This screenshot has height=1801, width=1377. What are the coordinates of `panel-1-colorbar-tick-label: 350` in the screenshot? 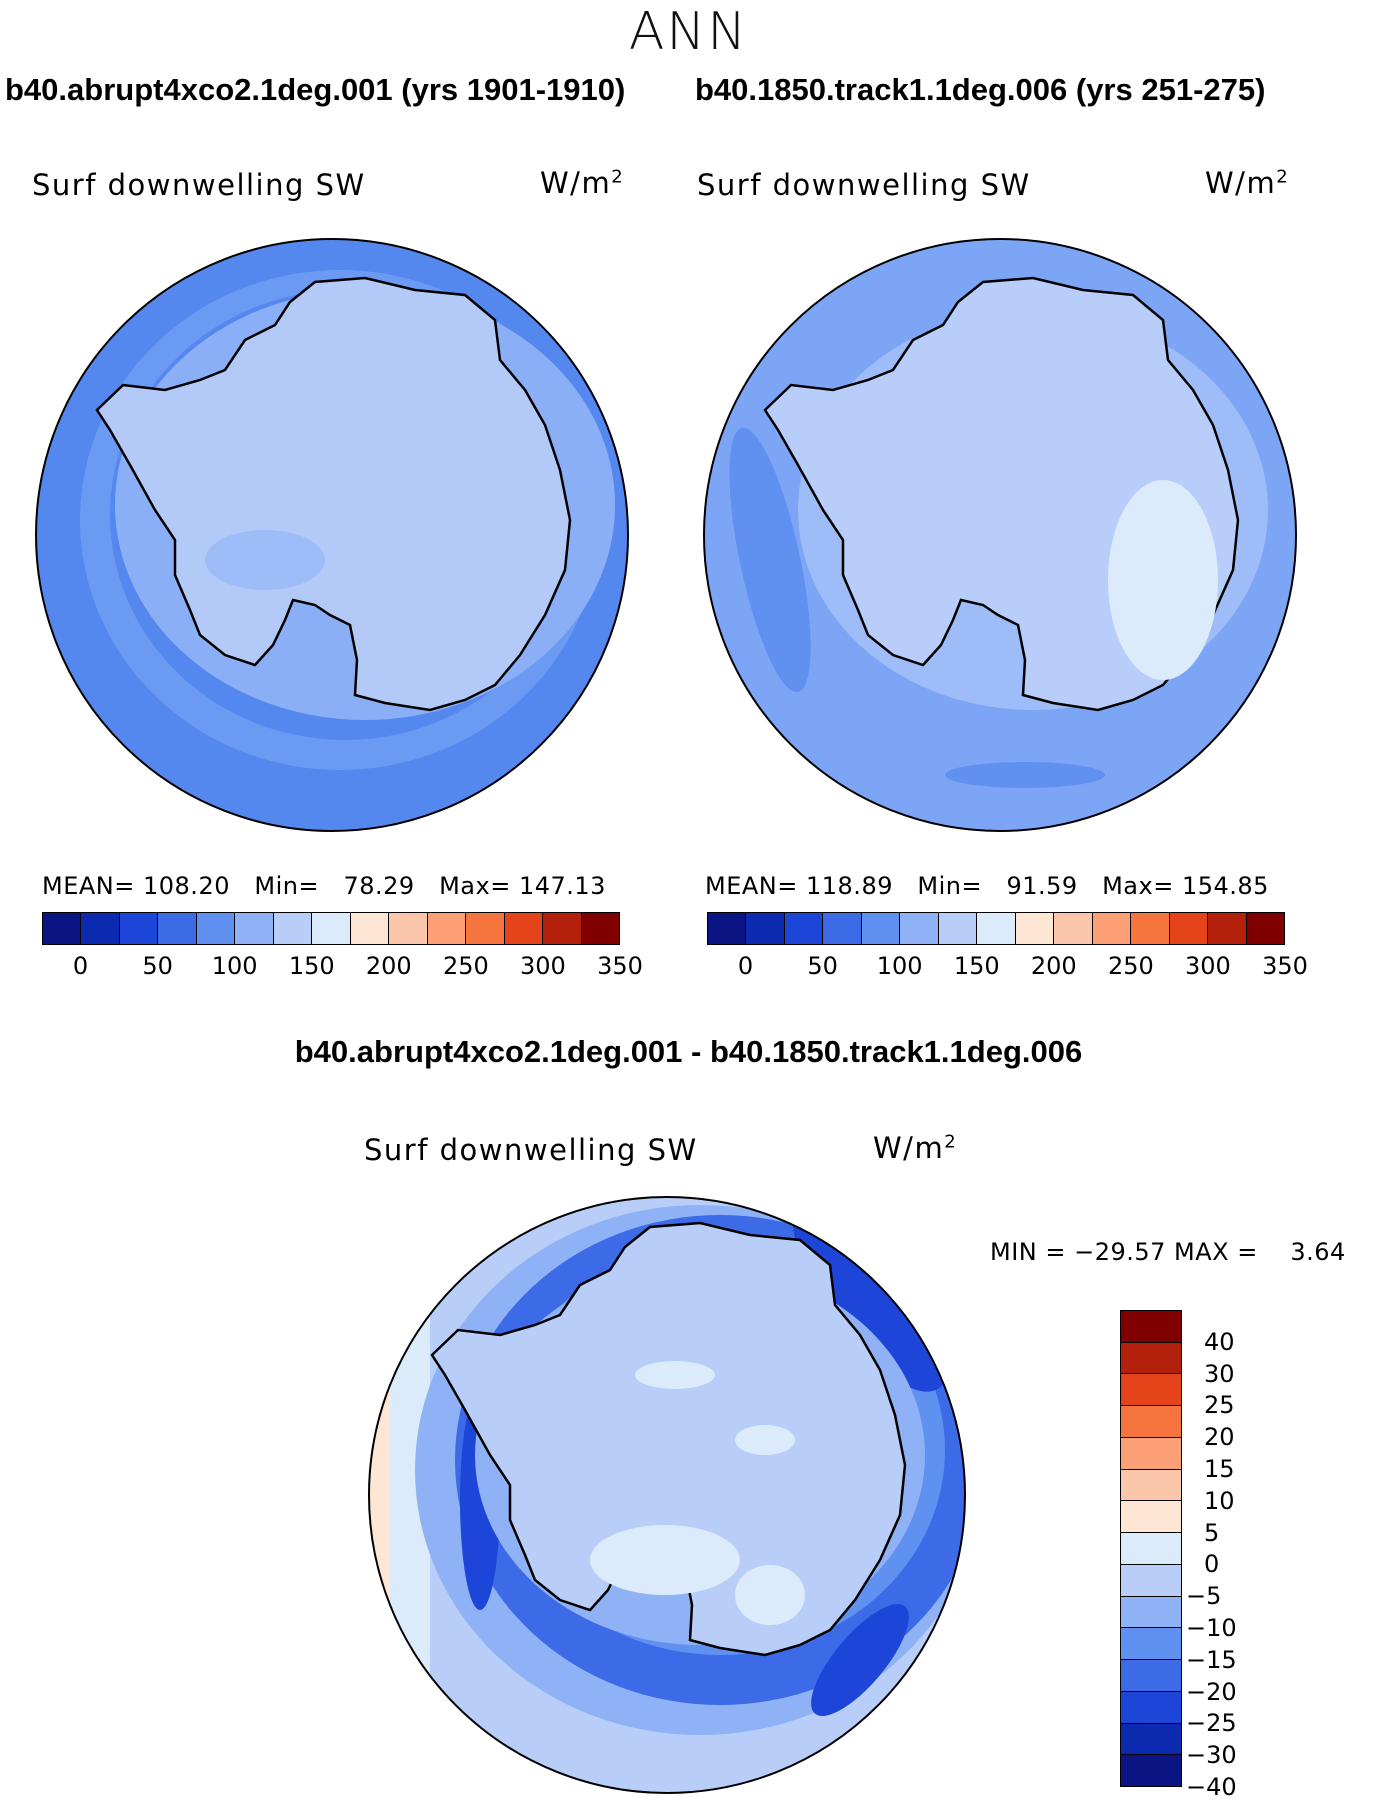 It's located at (620, 966).